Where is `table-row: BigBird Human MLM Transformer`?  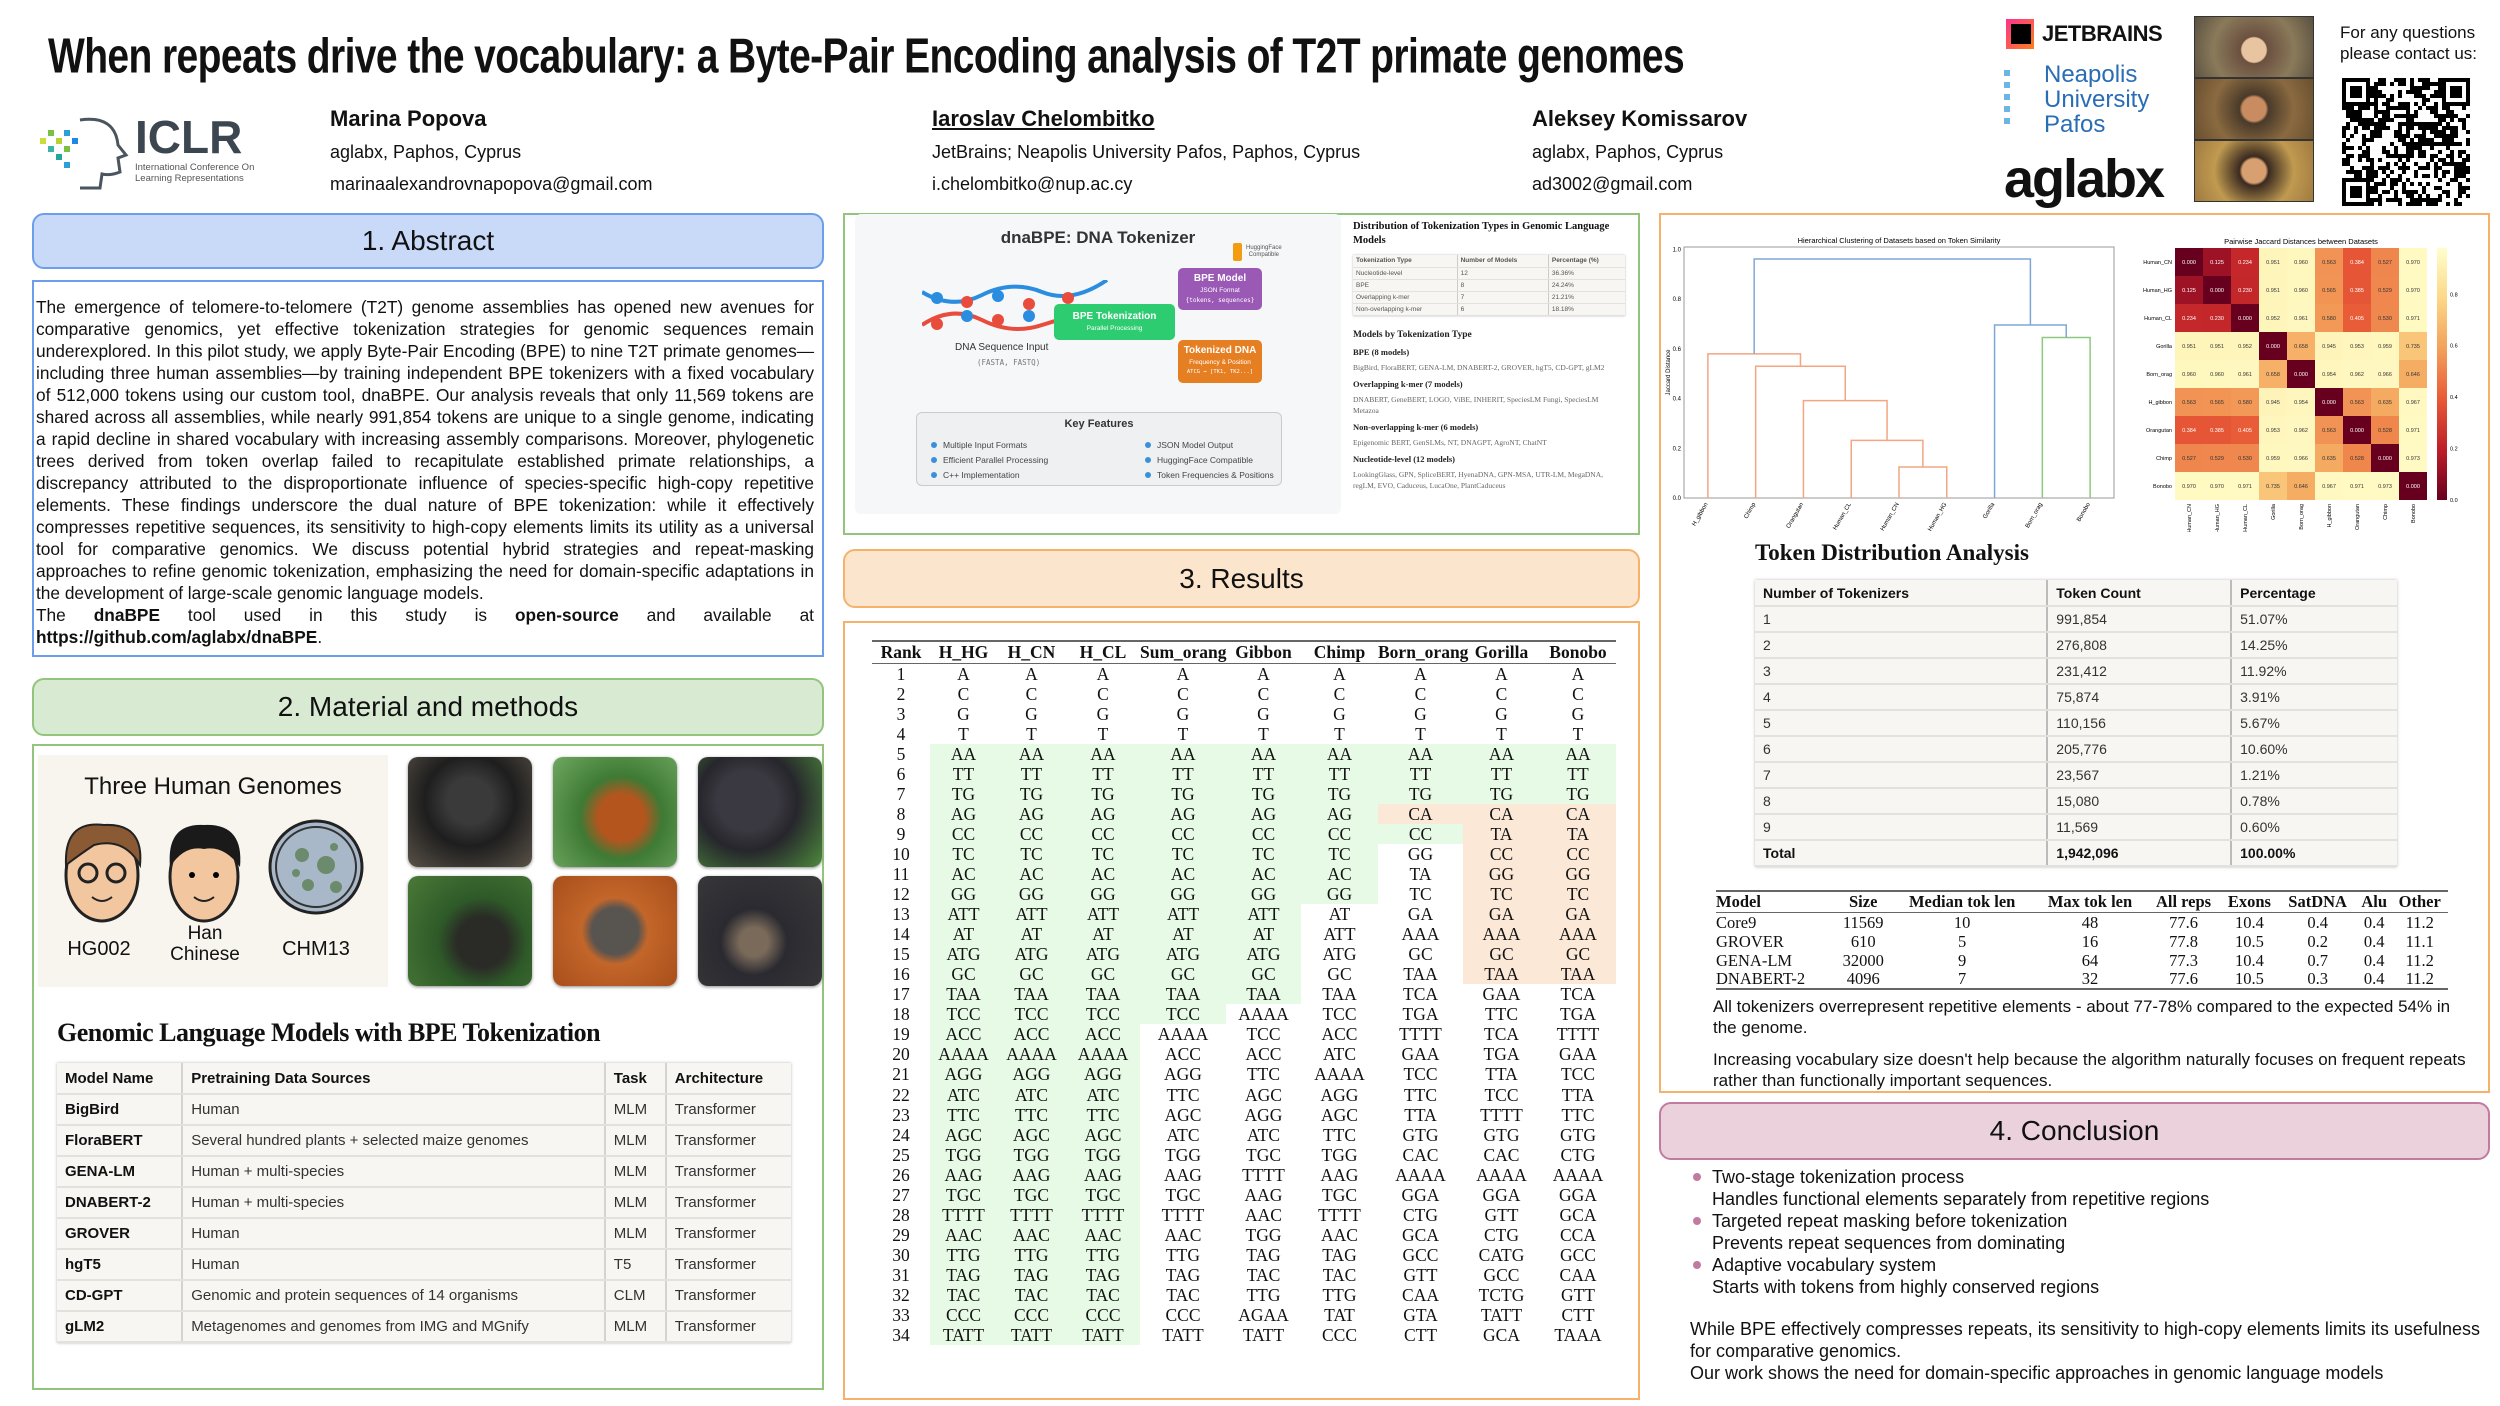
table-row: BigBird Human MLM Transformer is located at coordinates (424, 1110).